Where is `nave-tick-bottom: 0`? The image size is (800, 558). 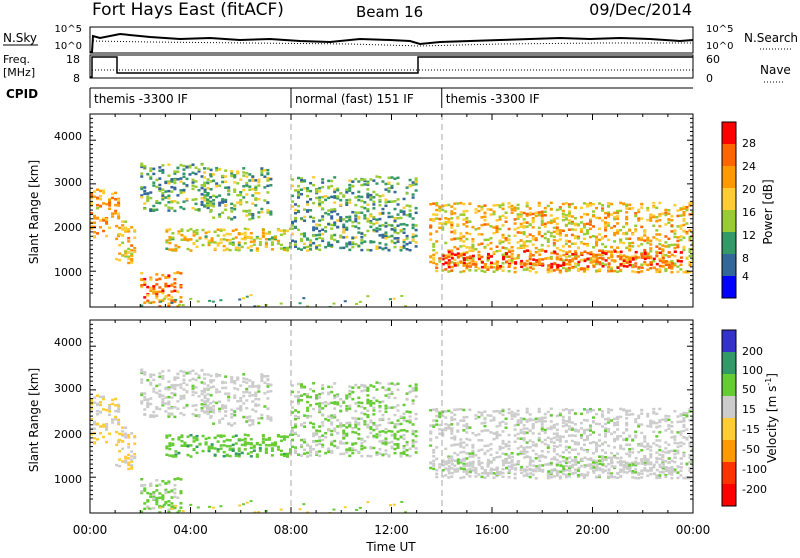 nave-tick-bottom: 0 is located at coordinates (709, 78).